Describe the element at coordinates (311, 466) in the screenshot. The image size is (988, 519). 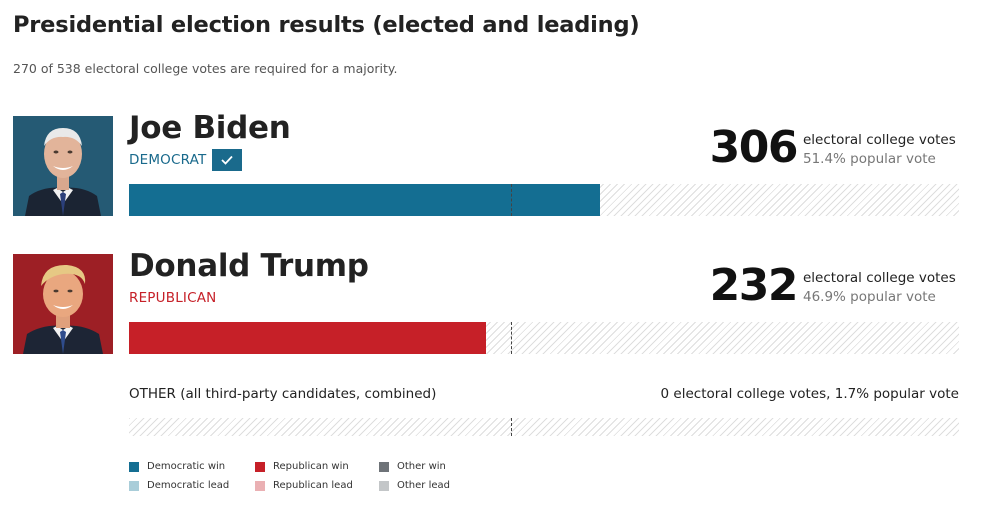
I see `legend-label: Republican win` at that location.